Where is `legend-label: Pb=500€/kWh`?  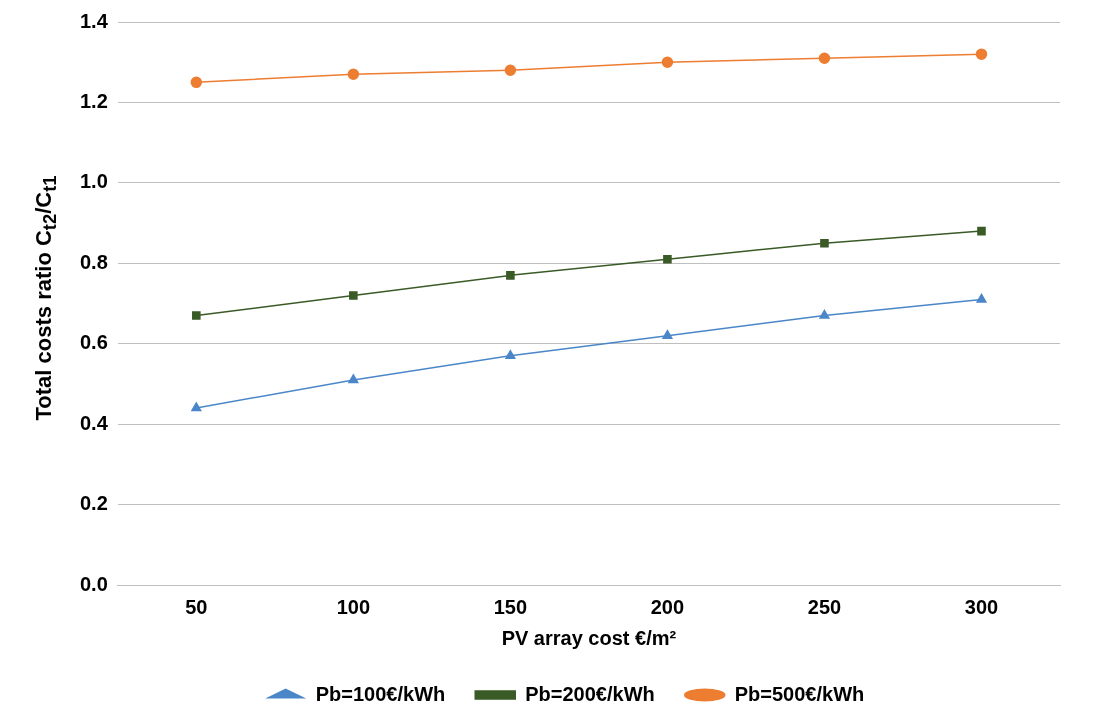
legend-label: Pb=500€/kWh is located at coordinates (799, 693).